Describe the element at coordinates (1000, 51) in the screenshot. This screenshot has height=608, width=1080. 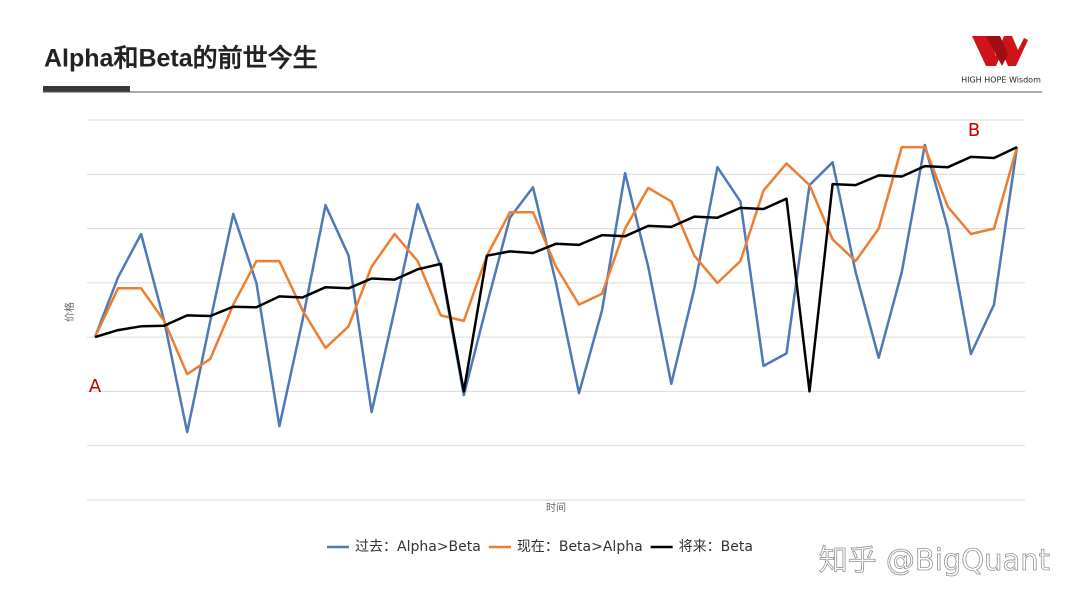
I see `logo` at that location.